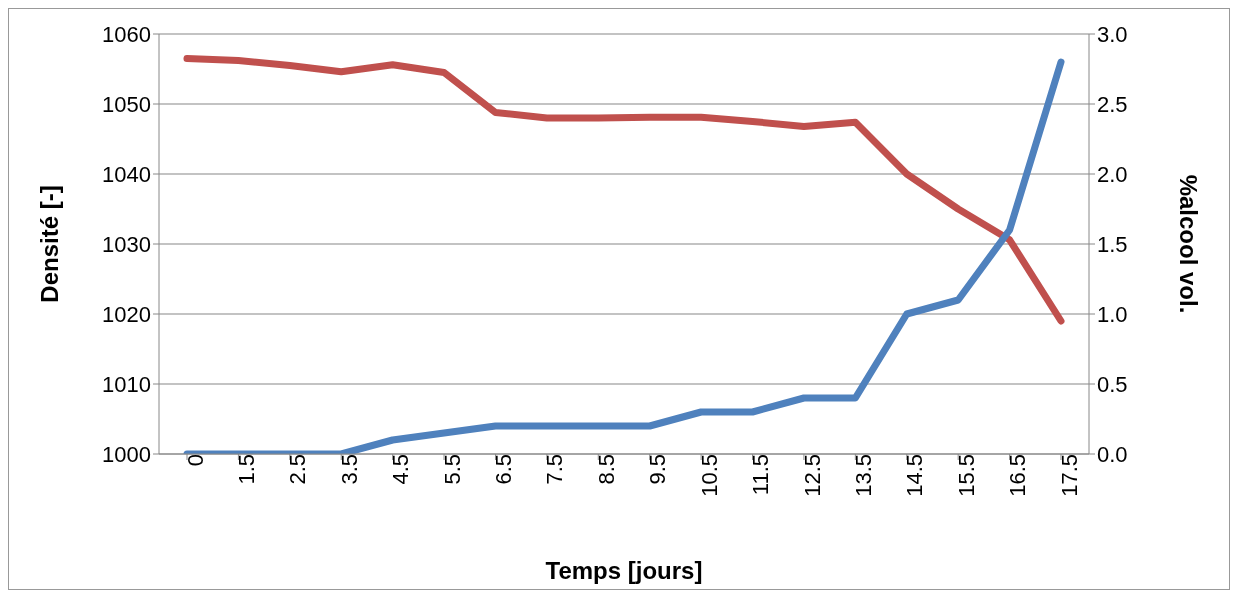 Image resolution: width=1239 pixels, height=597 pixels. Describe the element at coordinates (1112, 244) in the screenshot. I see `y2-tick-label: 1.5` at that location.